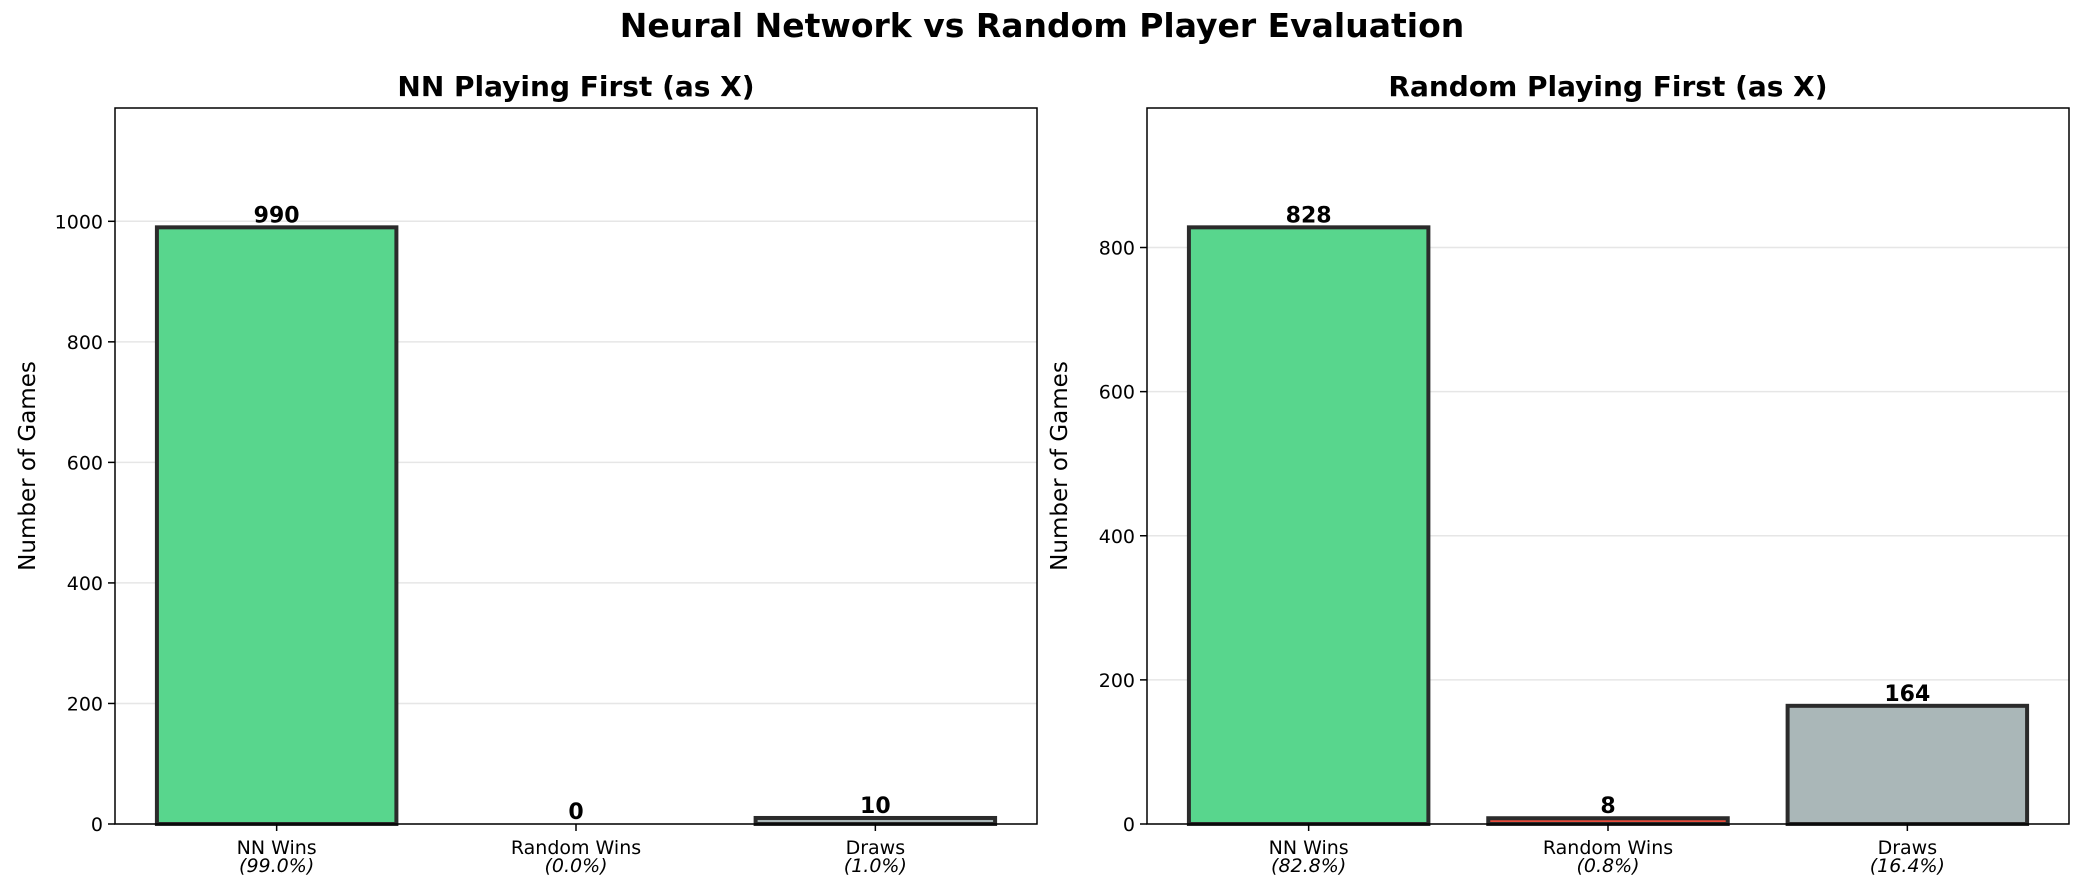  I want to click on value-label-0-1: 0, so click(575, 812).